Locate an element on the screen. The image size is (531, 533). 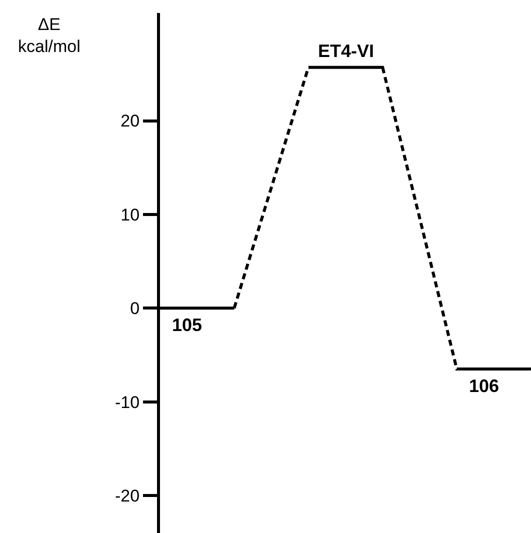
y-tick-label: -20 is located at coordinates (127, 496).